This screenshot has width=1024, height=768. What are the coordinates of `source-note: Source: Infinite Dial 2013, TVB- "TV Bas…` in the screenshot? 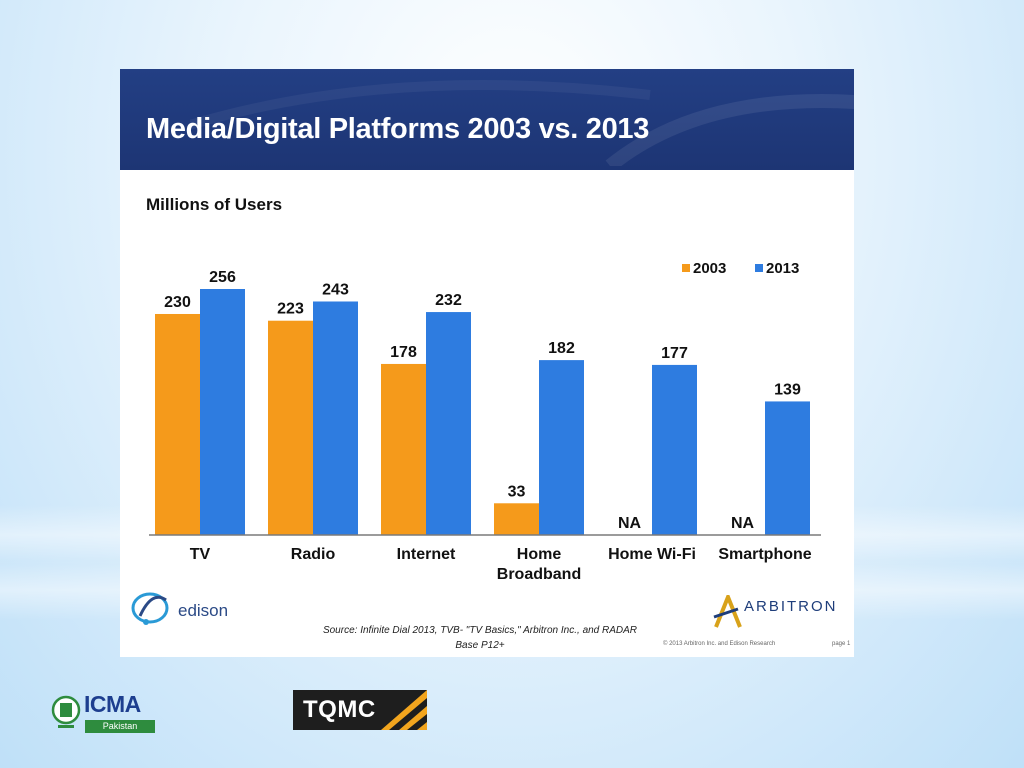 It's located at (480, 638).